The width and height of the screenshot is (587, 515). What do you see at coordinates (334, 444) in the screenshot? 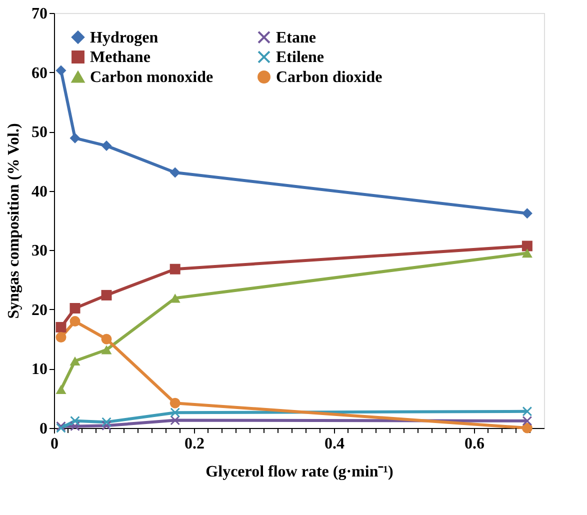
I see `x-tick-label: 0.4` at bounding box center [334, 444].